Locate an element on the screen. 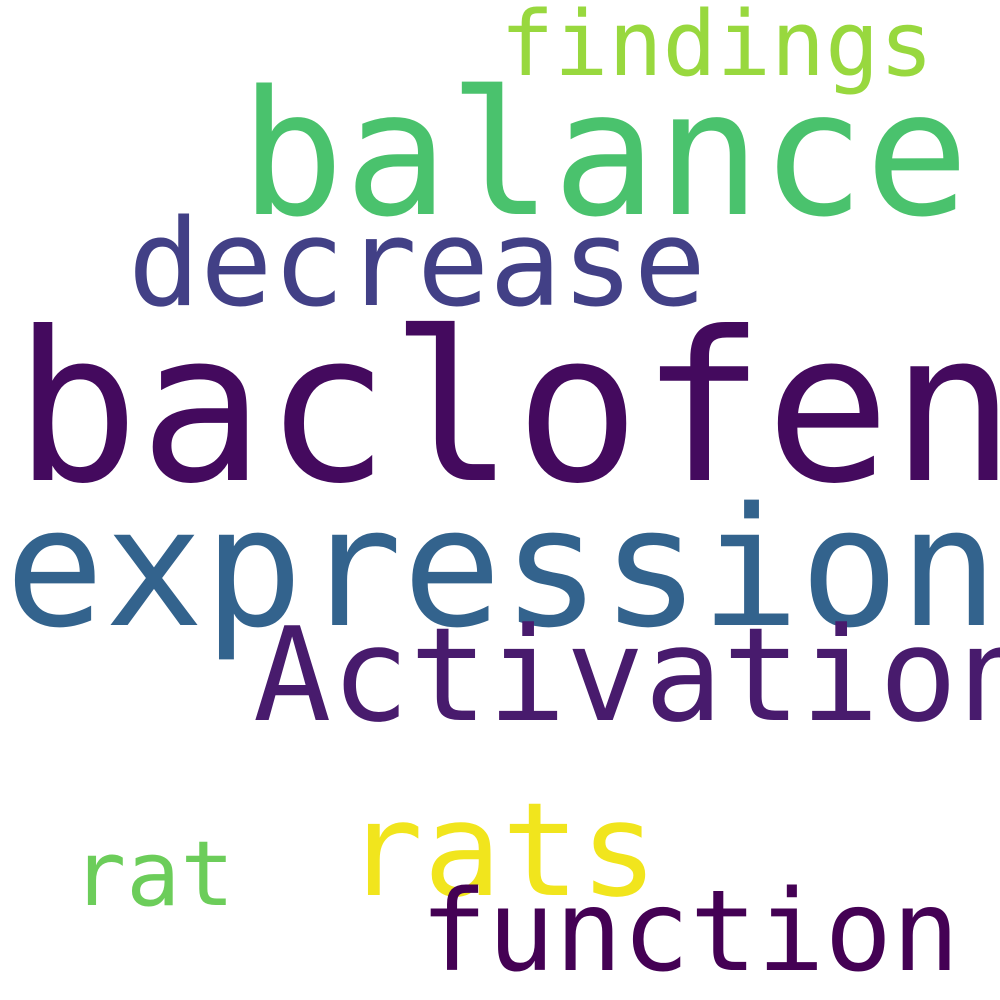 This screenshot has width=1000, height=1000. word-rat: rat is located at coordinates (153, 874).